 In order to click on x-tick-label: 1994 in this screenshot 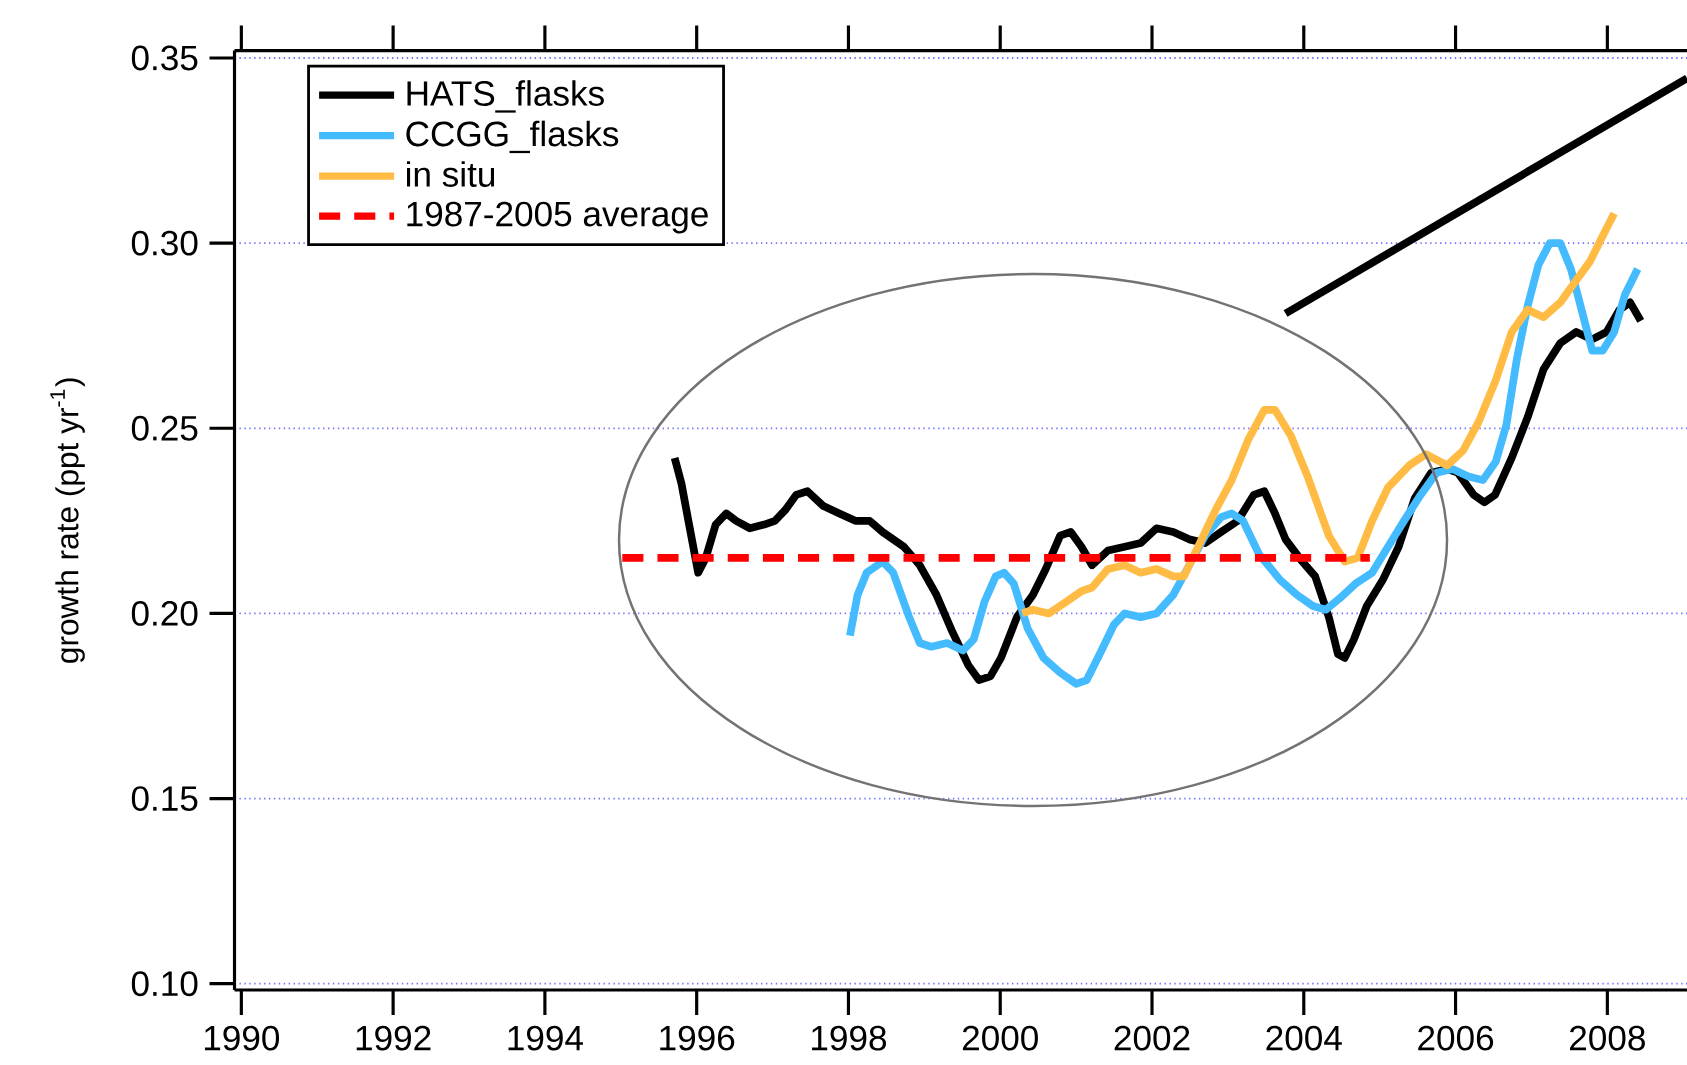, I will do `click(545, 1038)`.